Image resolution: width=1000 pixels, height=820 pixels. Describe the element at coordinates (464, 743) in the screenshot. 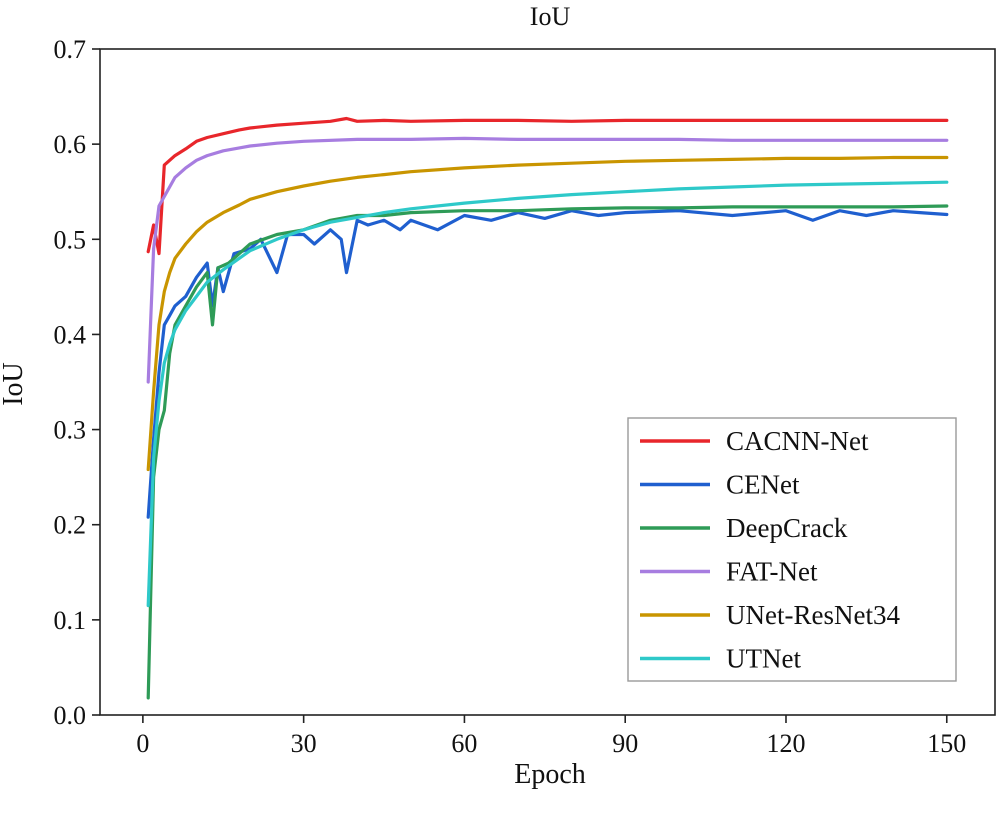

I see `x-tick-label: 60` at that location.